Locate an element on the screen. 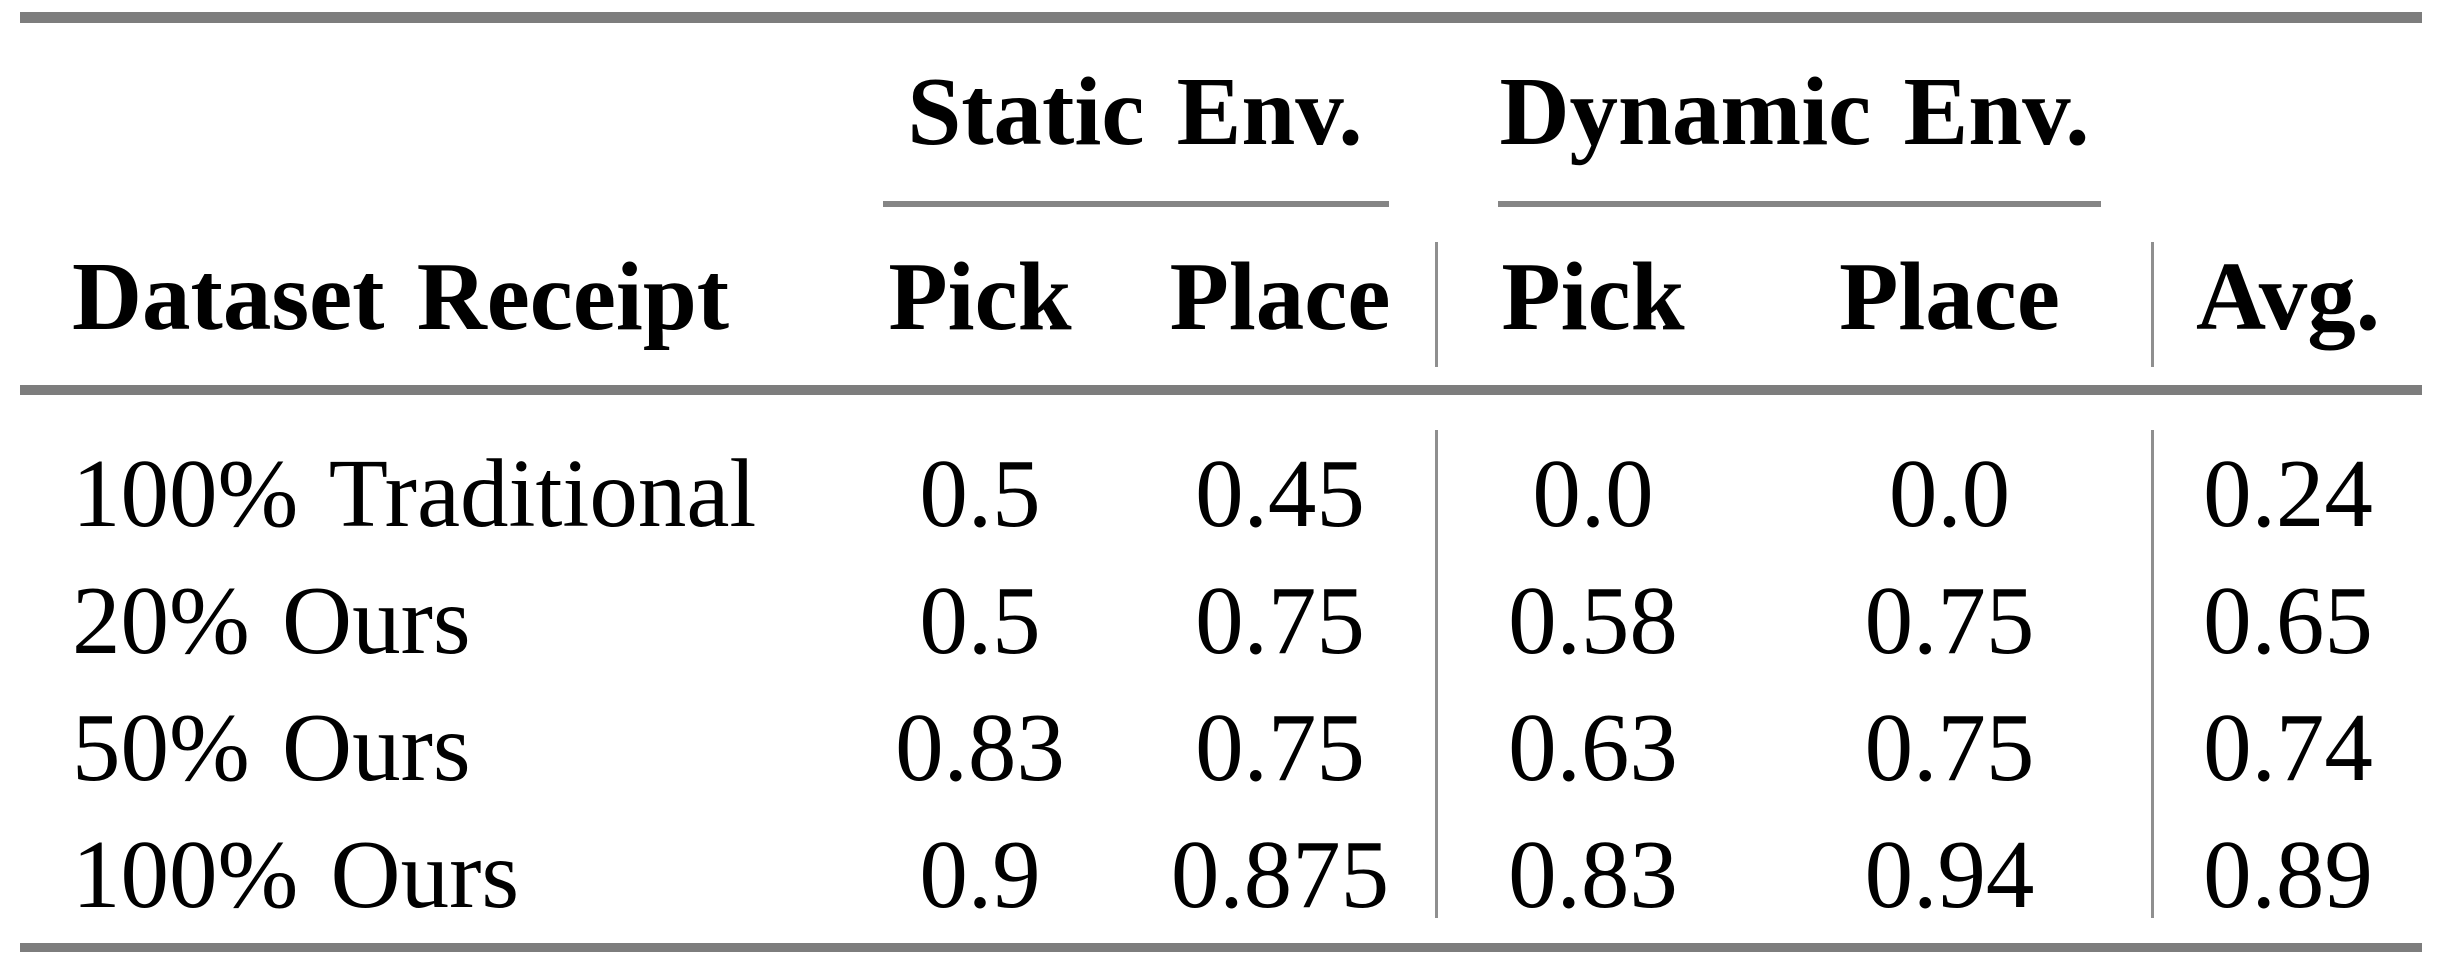 The height and width of the screenshot is (966, 2440). column-header-dataset-receipt: Dataset Receipt is located at coordinates (401, 296).